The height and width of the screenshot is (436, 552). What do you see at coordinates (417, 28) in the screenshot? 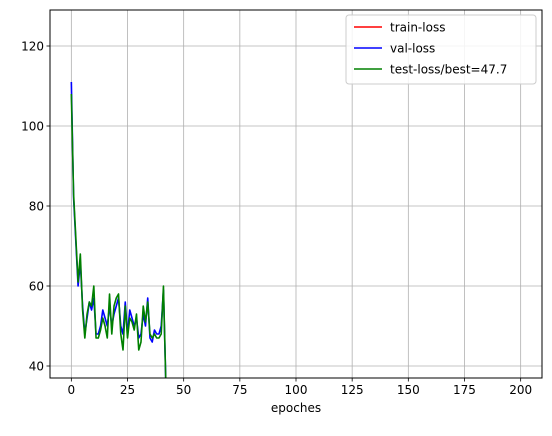
I see `legend-label: train-loss` at bounding box center [417, 28].